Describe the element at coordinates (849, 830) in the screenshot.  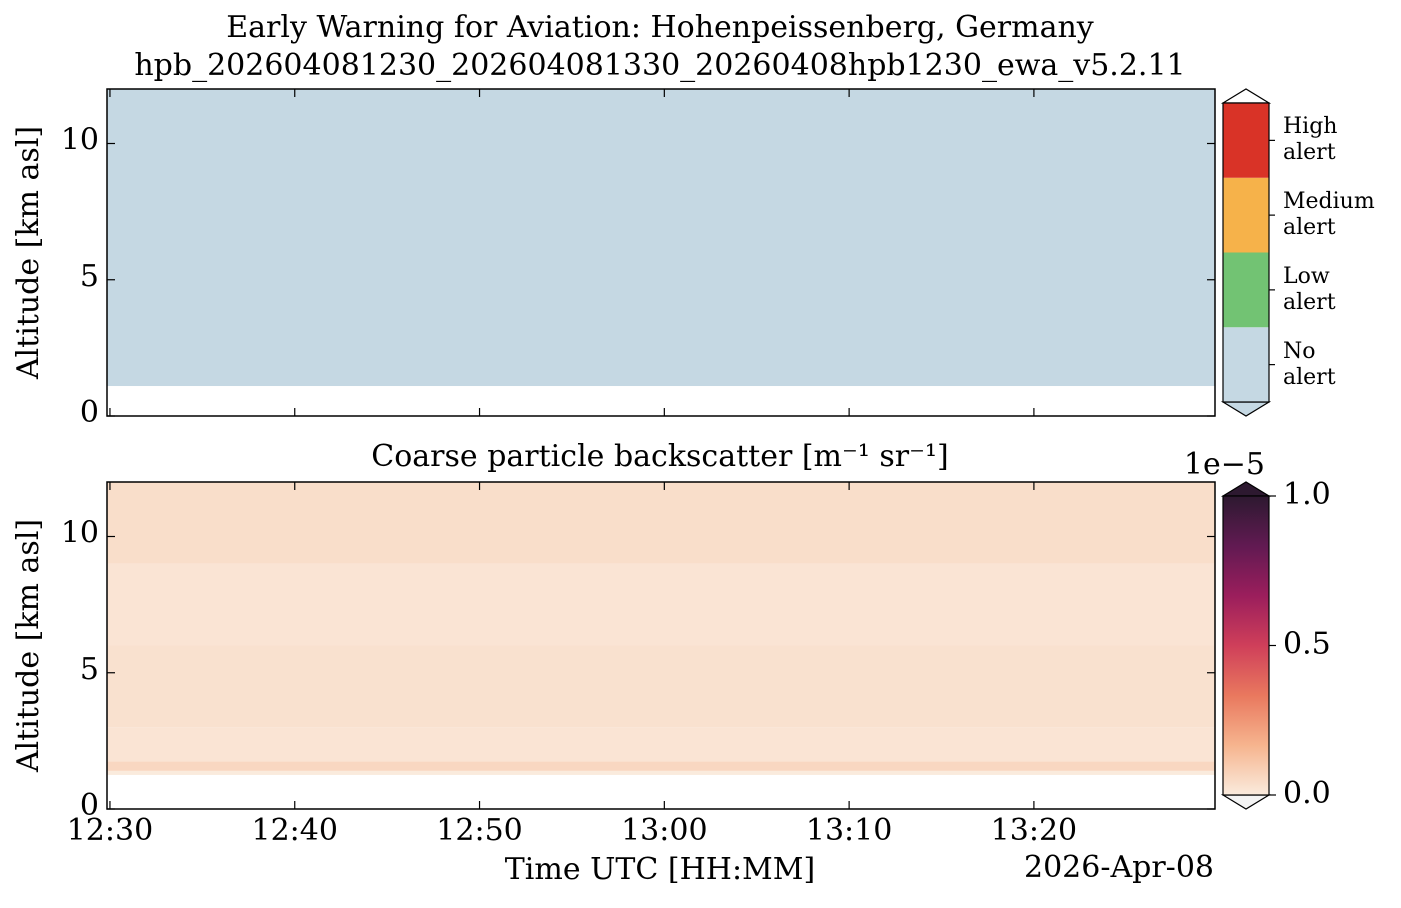
I see `x-tick-label: 13:10` at that location.